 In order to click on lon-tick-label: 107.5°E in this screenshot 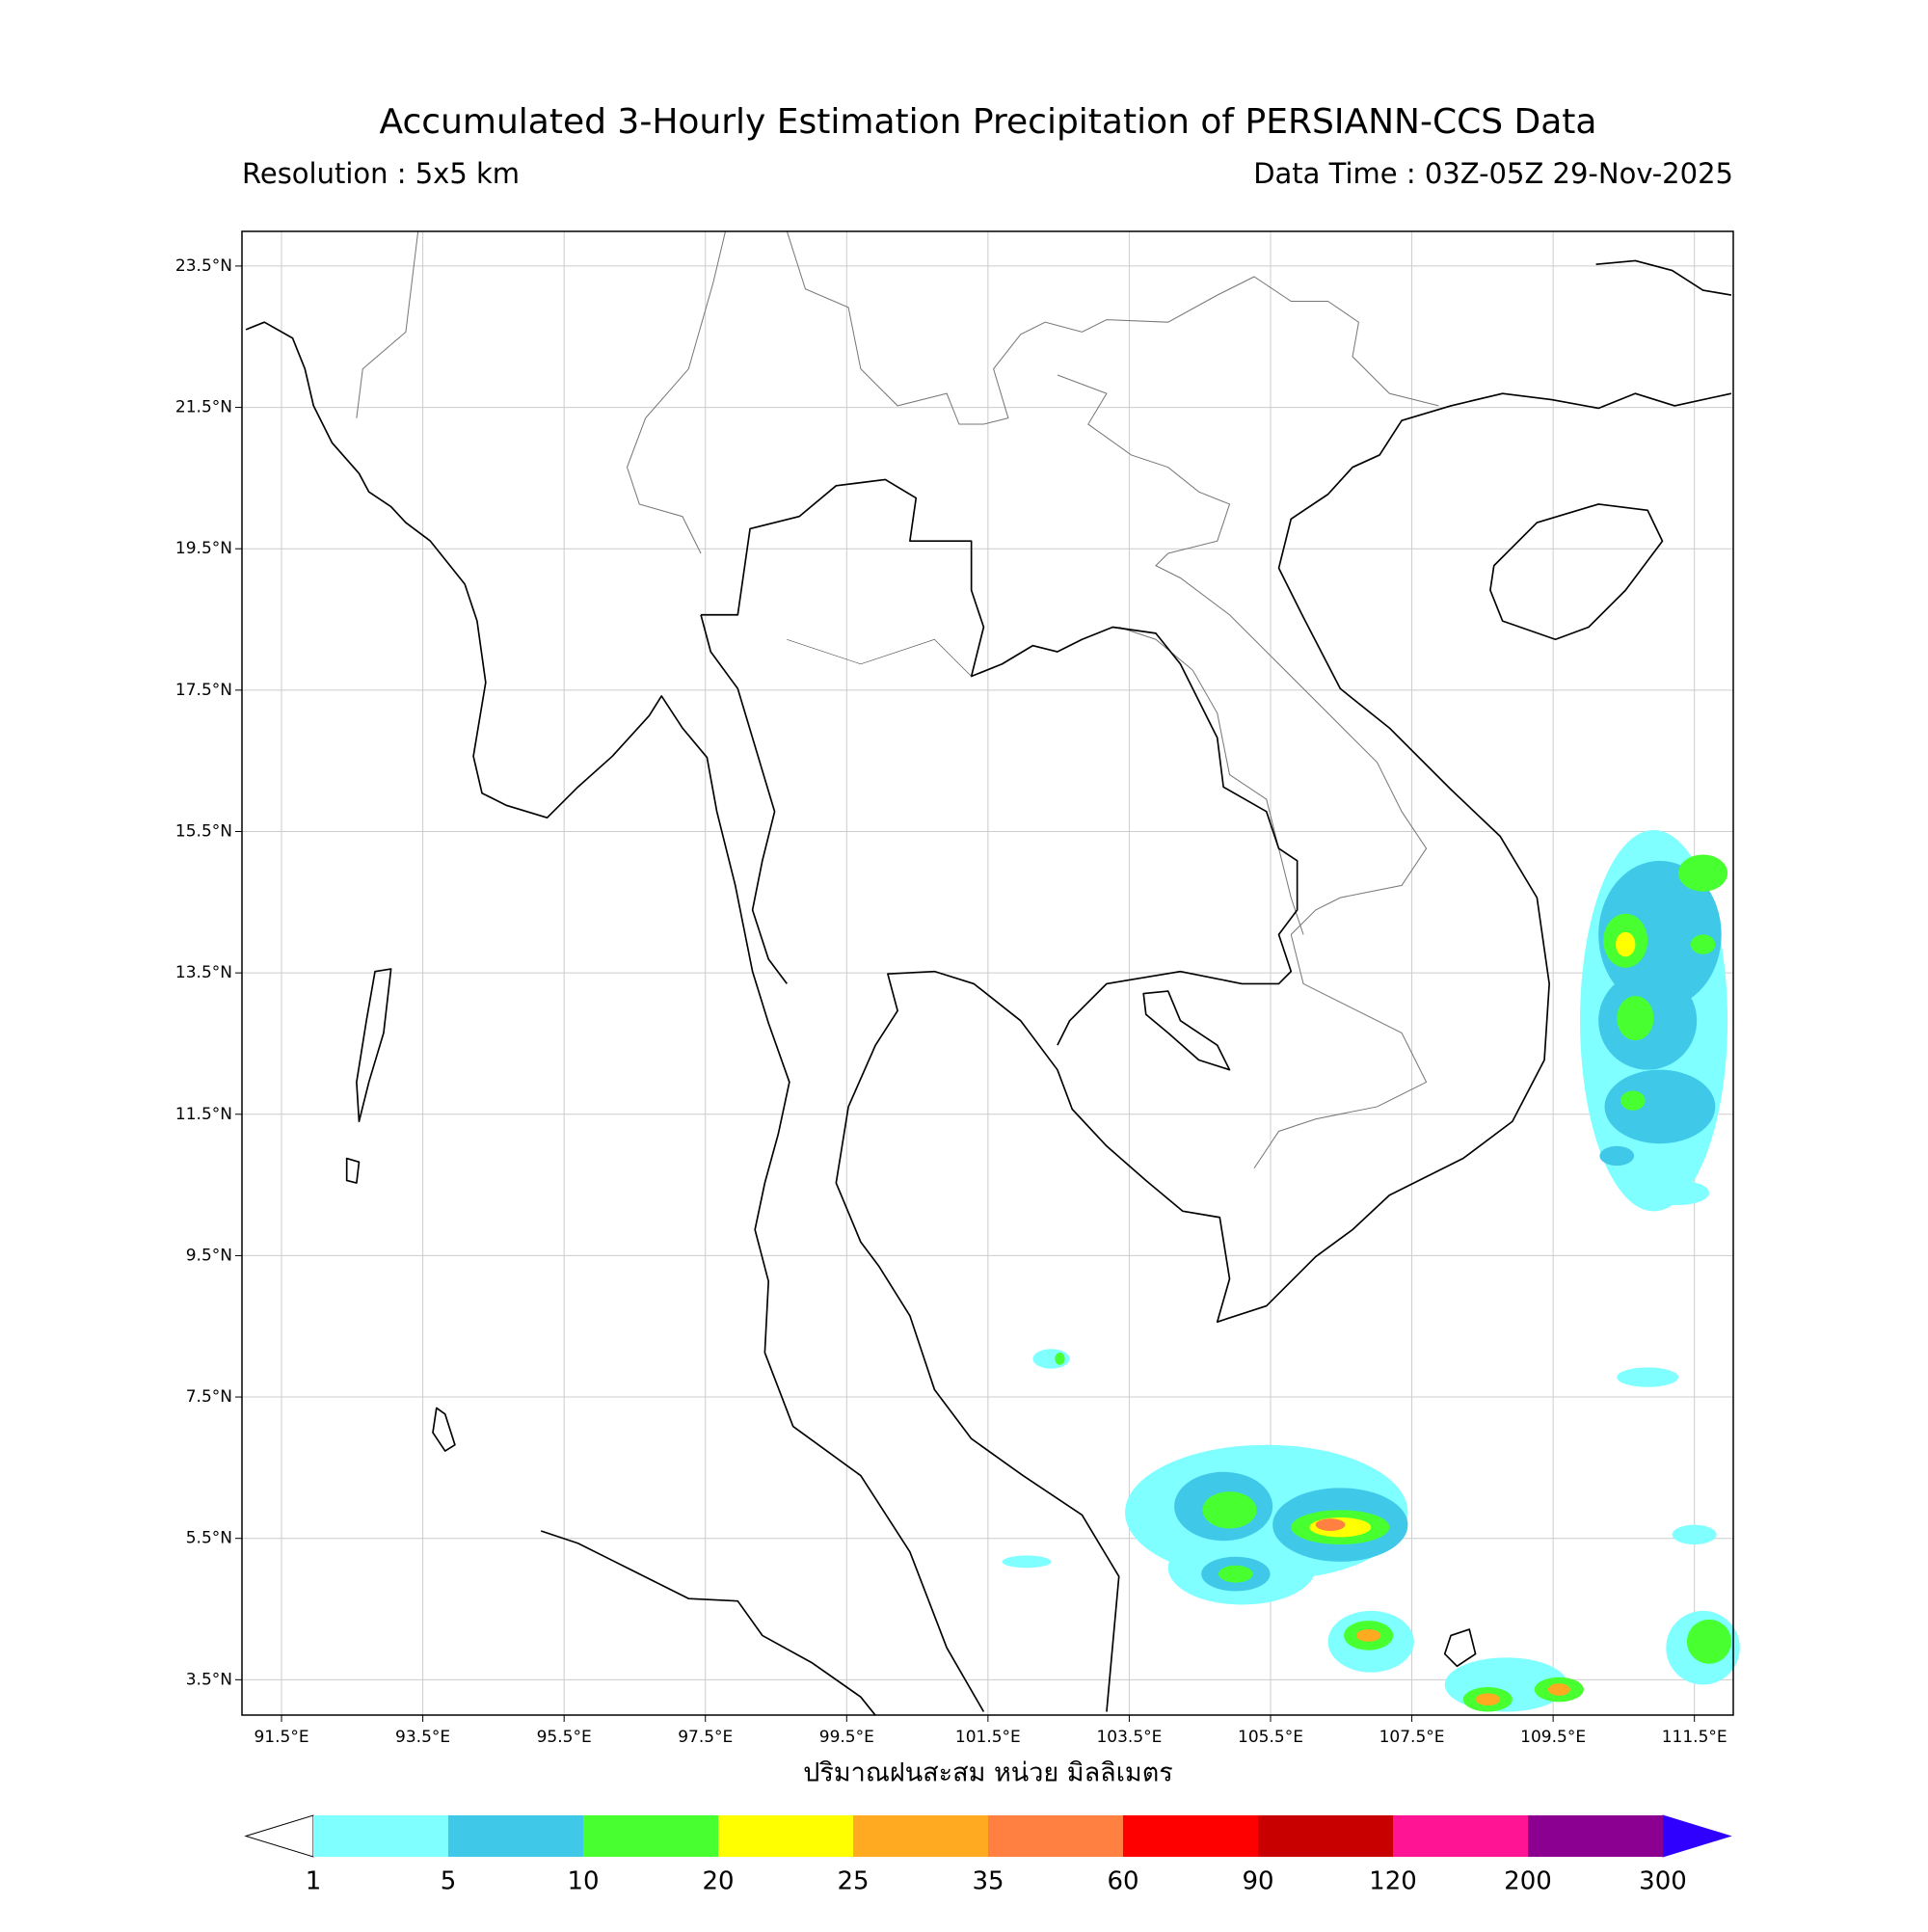, I will do `click(1412, 1738)`.